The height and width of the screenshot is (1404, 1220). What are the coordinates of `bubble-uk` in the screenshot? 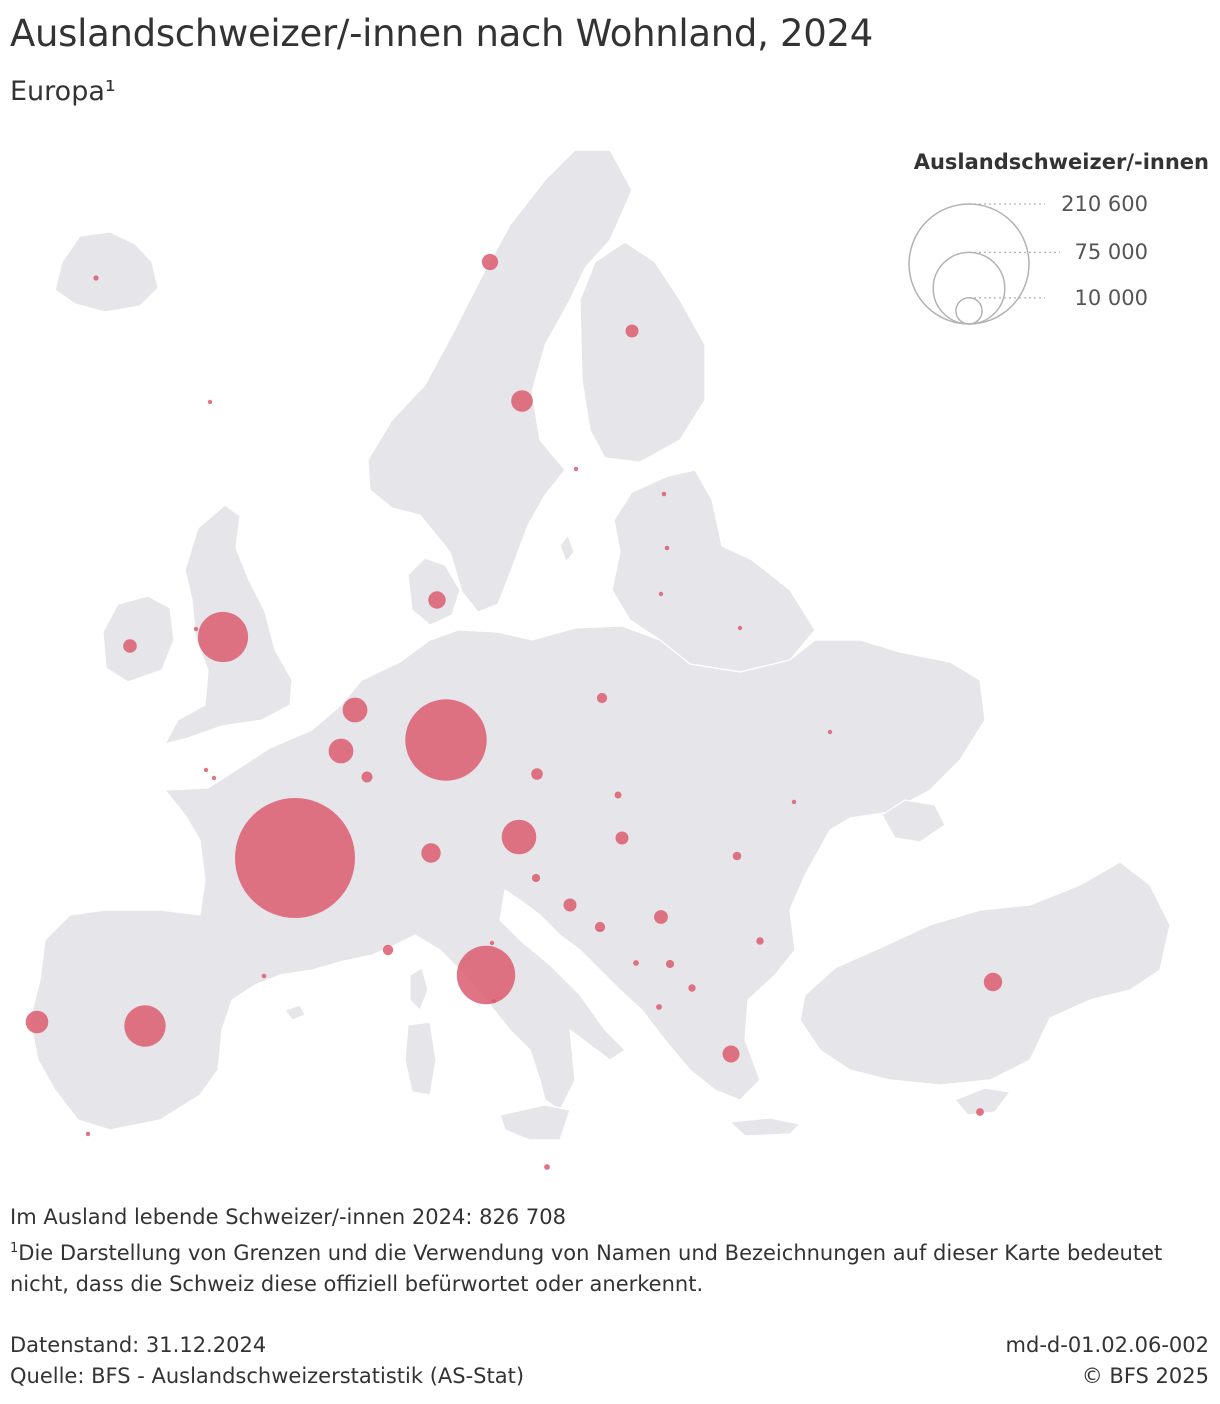 It's located at (223, 637).